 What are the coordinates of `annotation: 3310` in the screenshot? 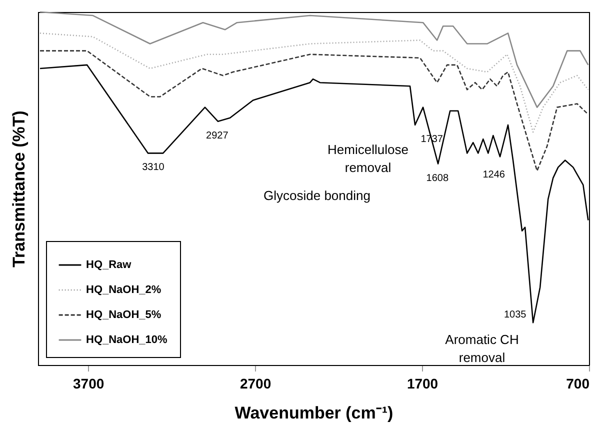 It's located at (153, 168).